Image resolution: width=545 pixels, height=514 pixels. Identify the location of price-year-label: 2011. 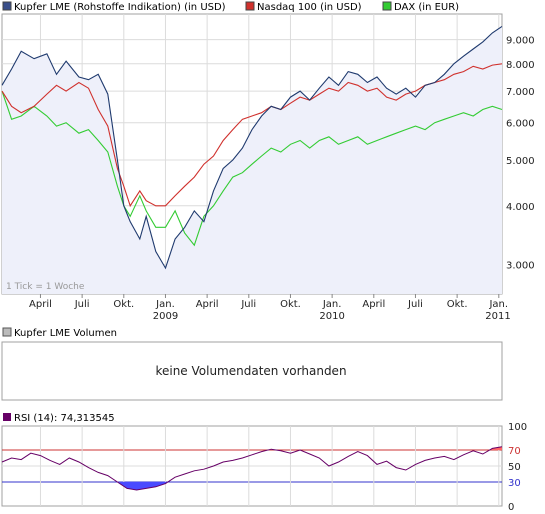
(497, 316).